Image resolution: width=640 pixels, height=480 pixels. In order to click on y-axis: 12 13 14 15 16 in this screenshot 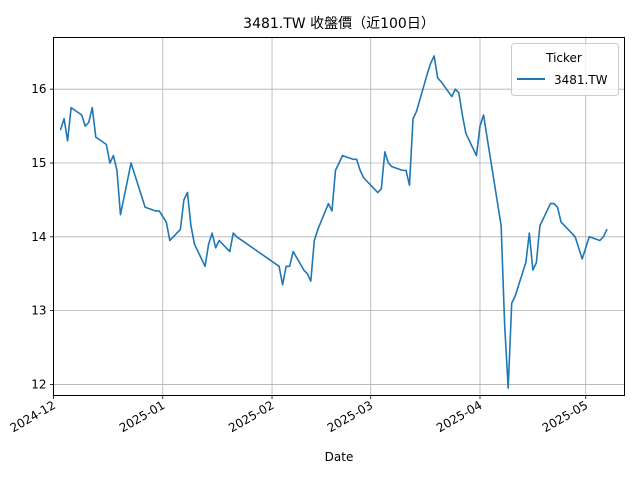, I will do `click(42, 236)`.